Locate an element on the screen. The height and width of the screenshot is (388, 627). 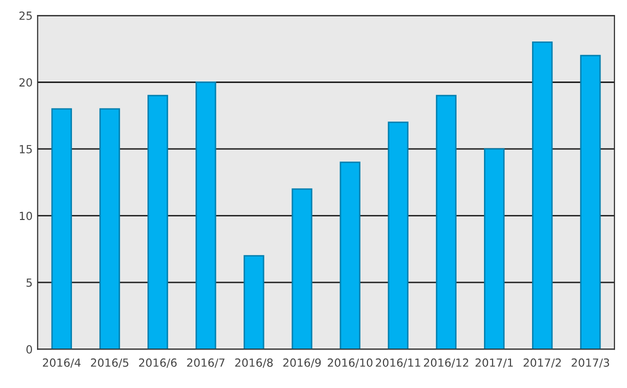
x-tick-label: 2016/8 is located at coordinates (254, 363).